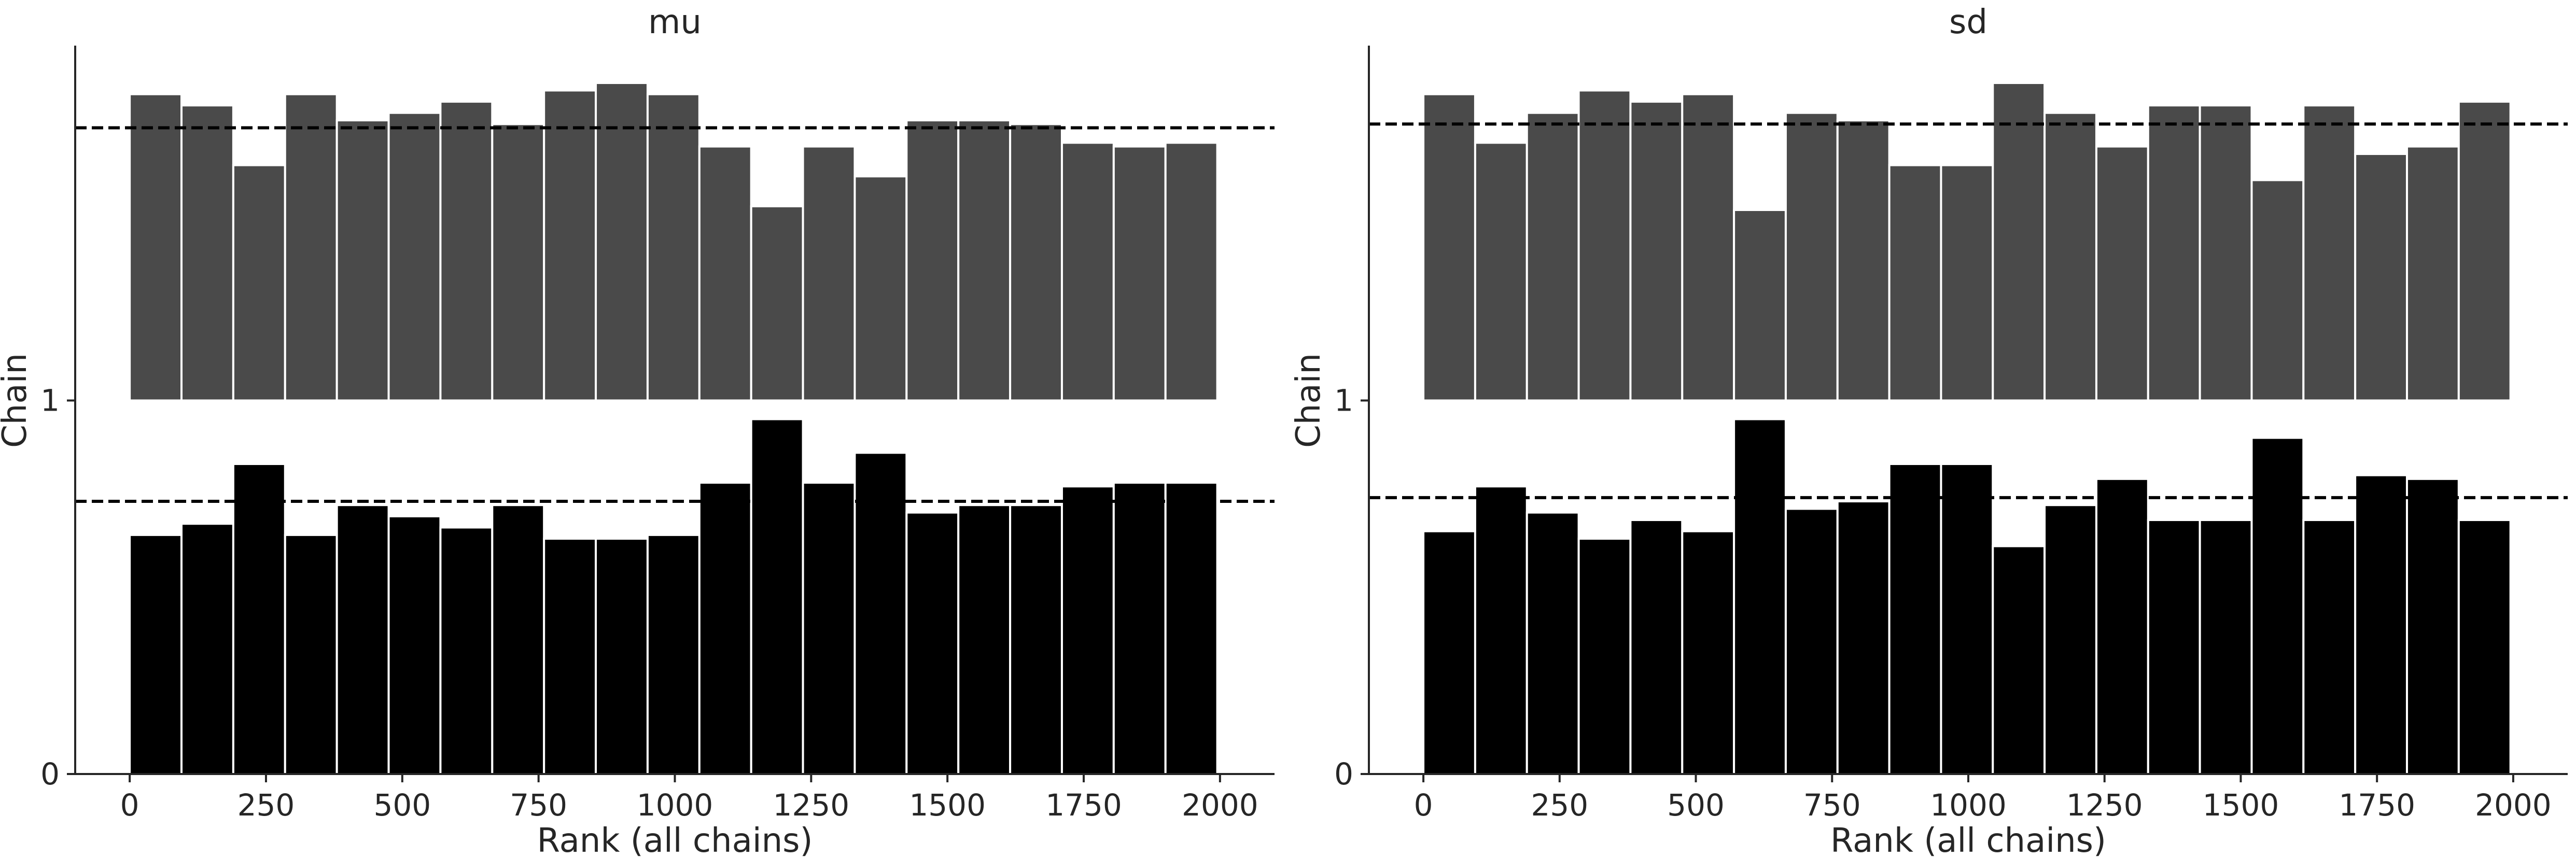 The image size is (2576, 858). What do you see at coordinates (1423, 805) in the screenshot?
I see `x-tick-label-0: 0` at bounding box center [1423, 805].